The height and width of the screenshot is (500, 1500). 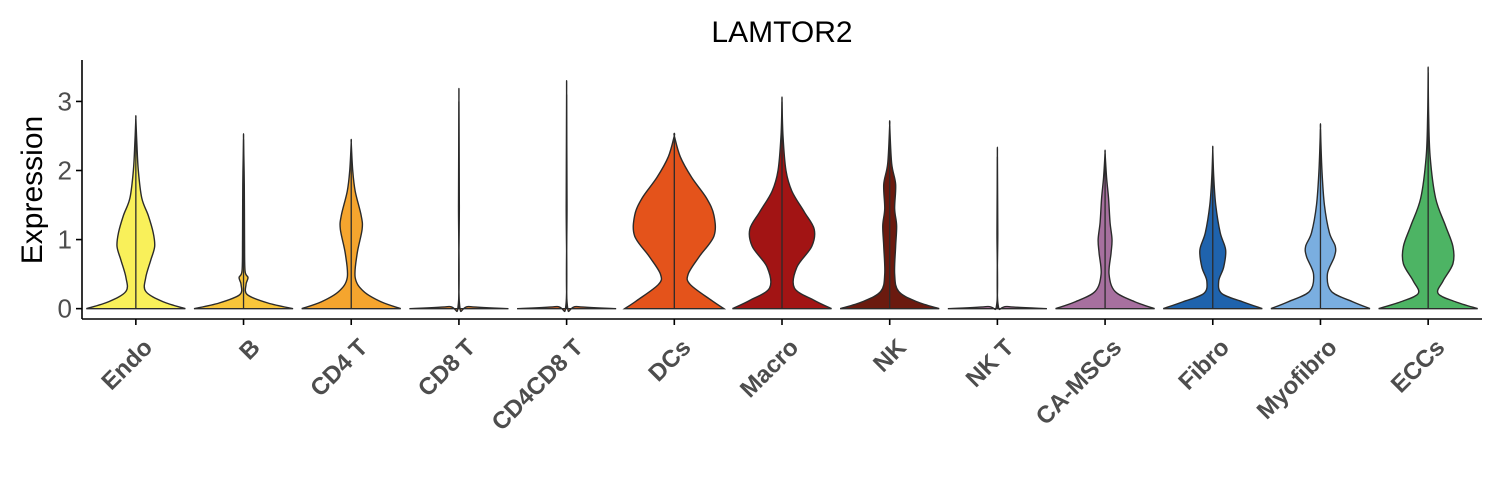 I want to click on y-tick-label: 3, so click(x=65, y=101).